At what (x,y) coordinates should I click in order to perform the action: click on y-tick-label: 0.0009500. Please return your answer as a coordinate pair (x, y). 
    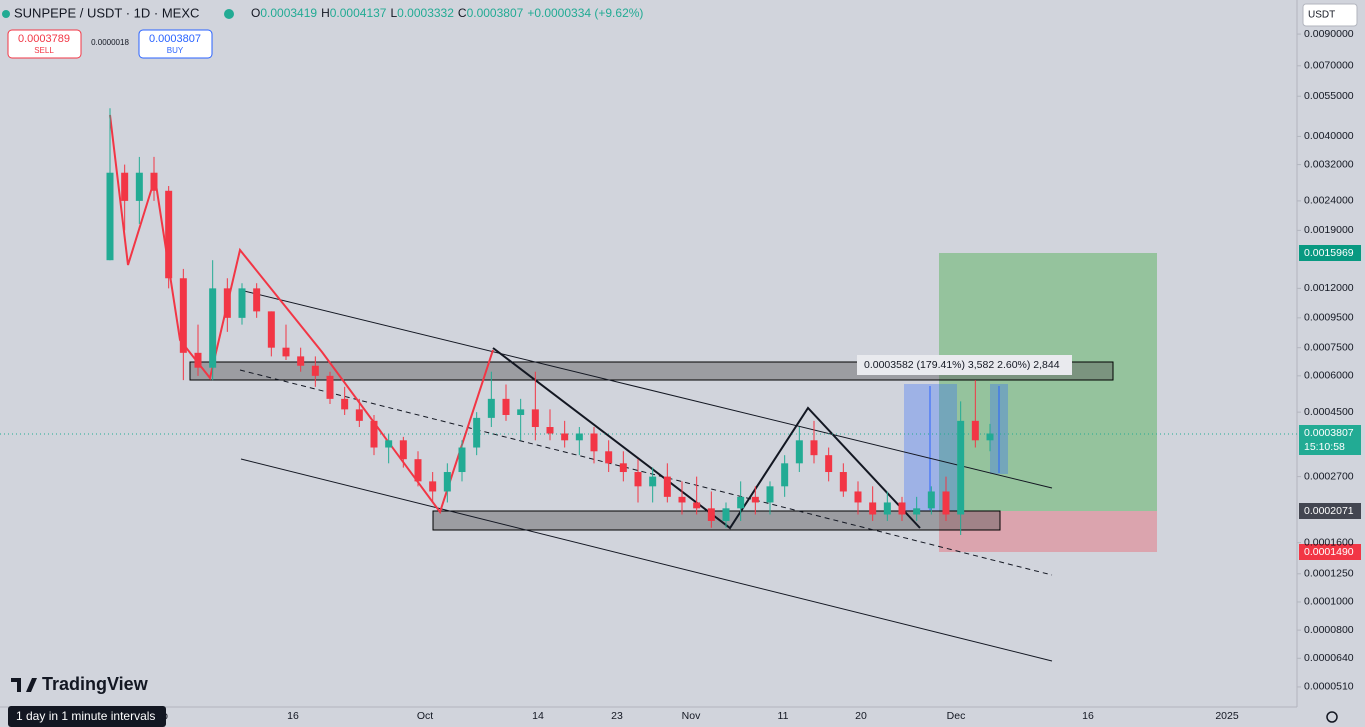
    Looking at the image, I should click on (1329, 318).